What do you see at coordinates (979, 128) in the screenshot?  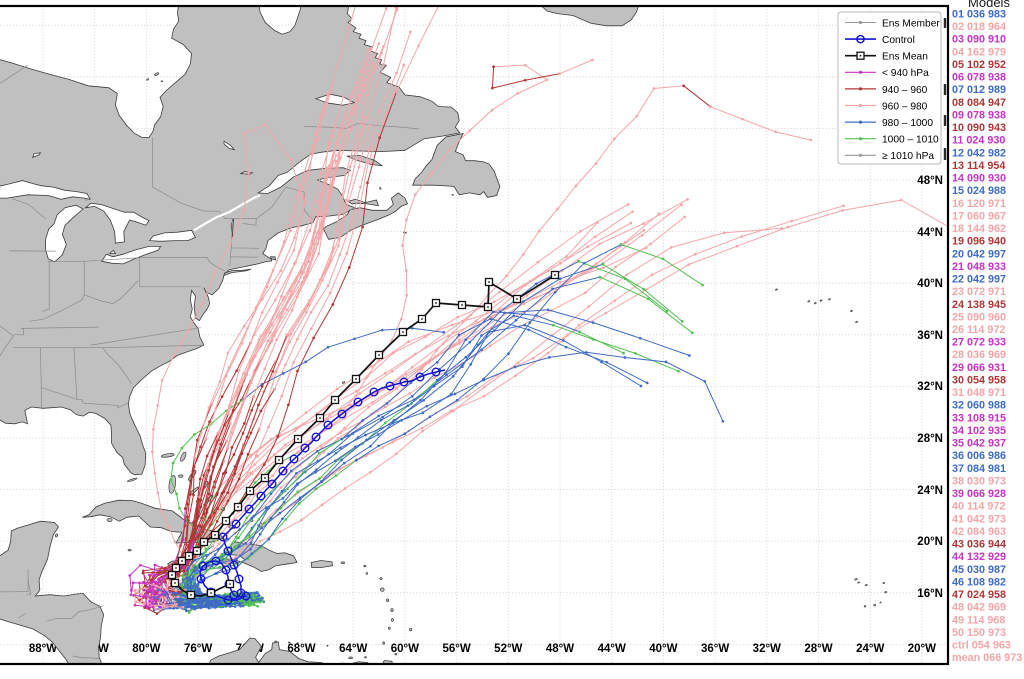 I see `svg-text: 10 090 943` at bounding box center [979, 128].